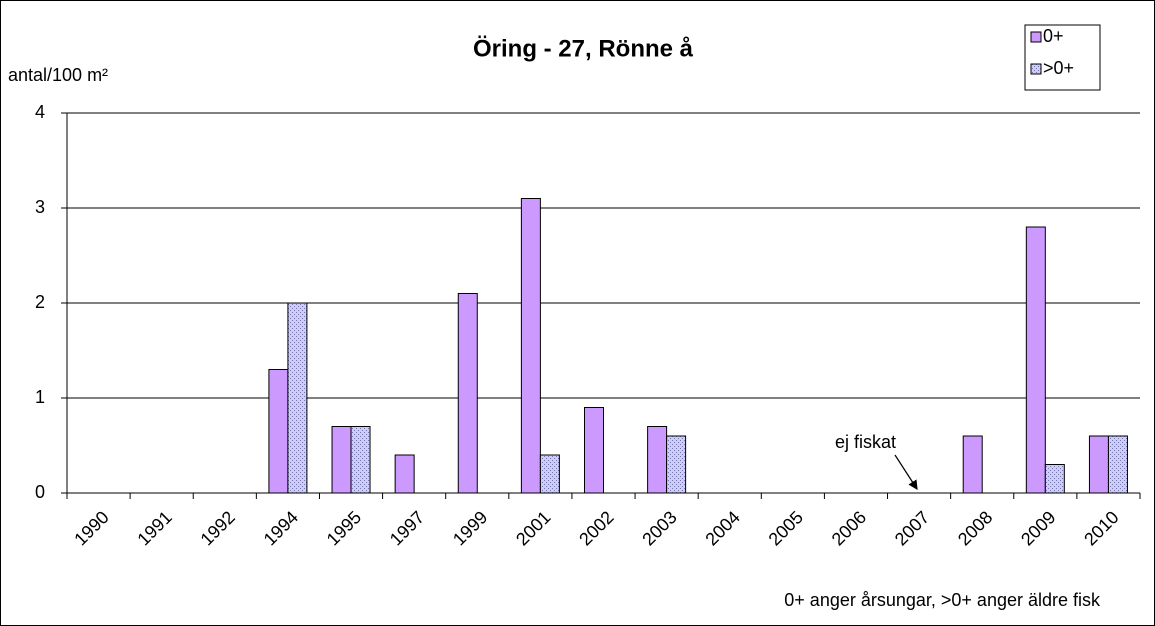  Describe the element at coordinates (865, 442) in the screenshot. I see `annotation: ej fiskat` at that location.